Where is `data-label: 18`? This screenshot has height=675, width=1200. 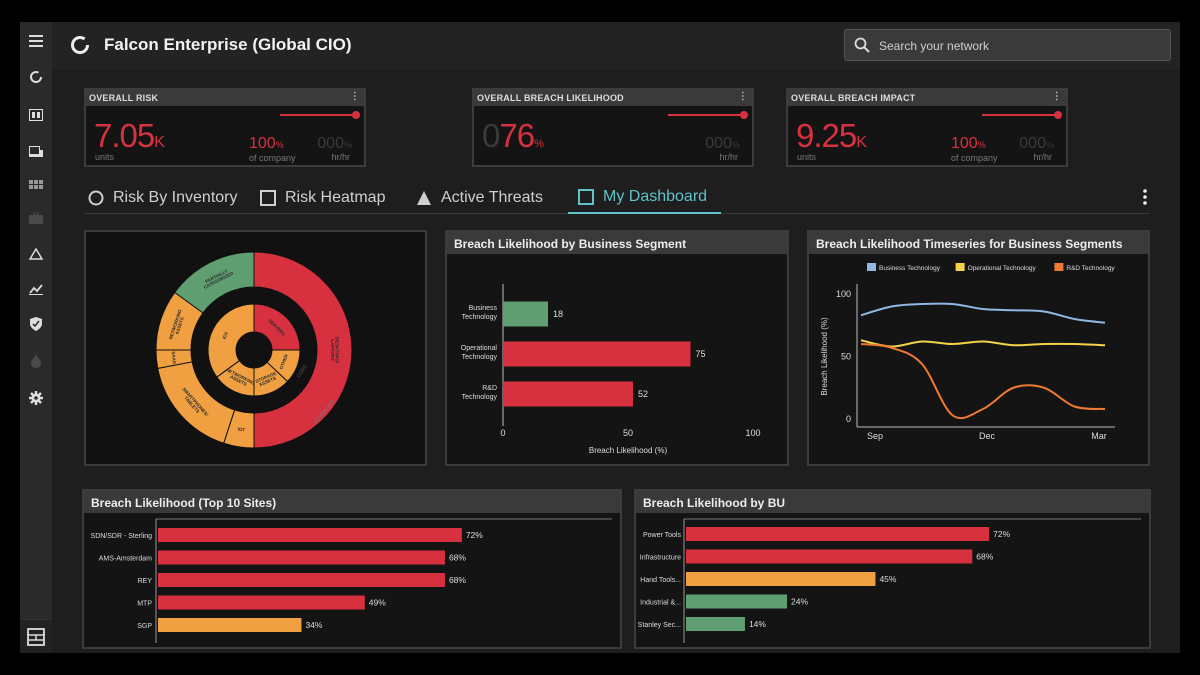
data-label: 18 is located at coordinates (558, 314).